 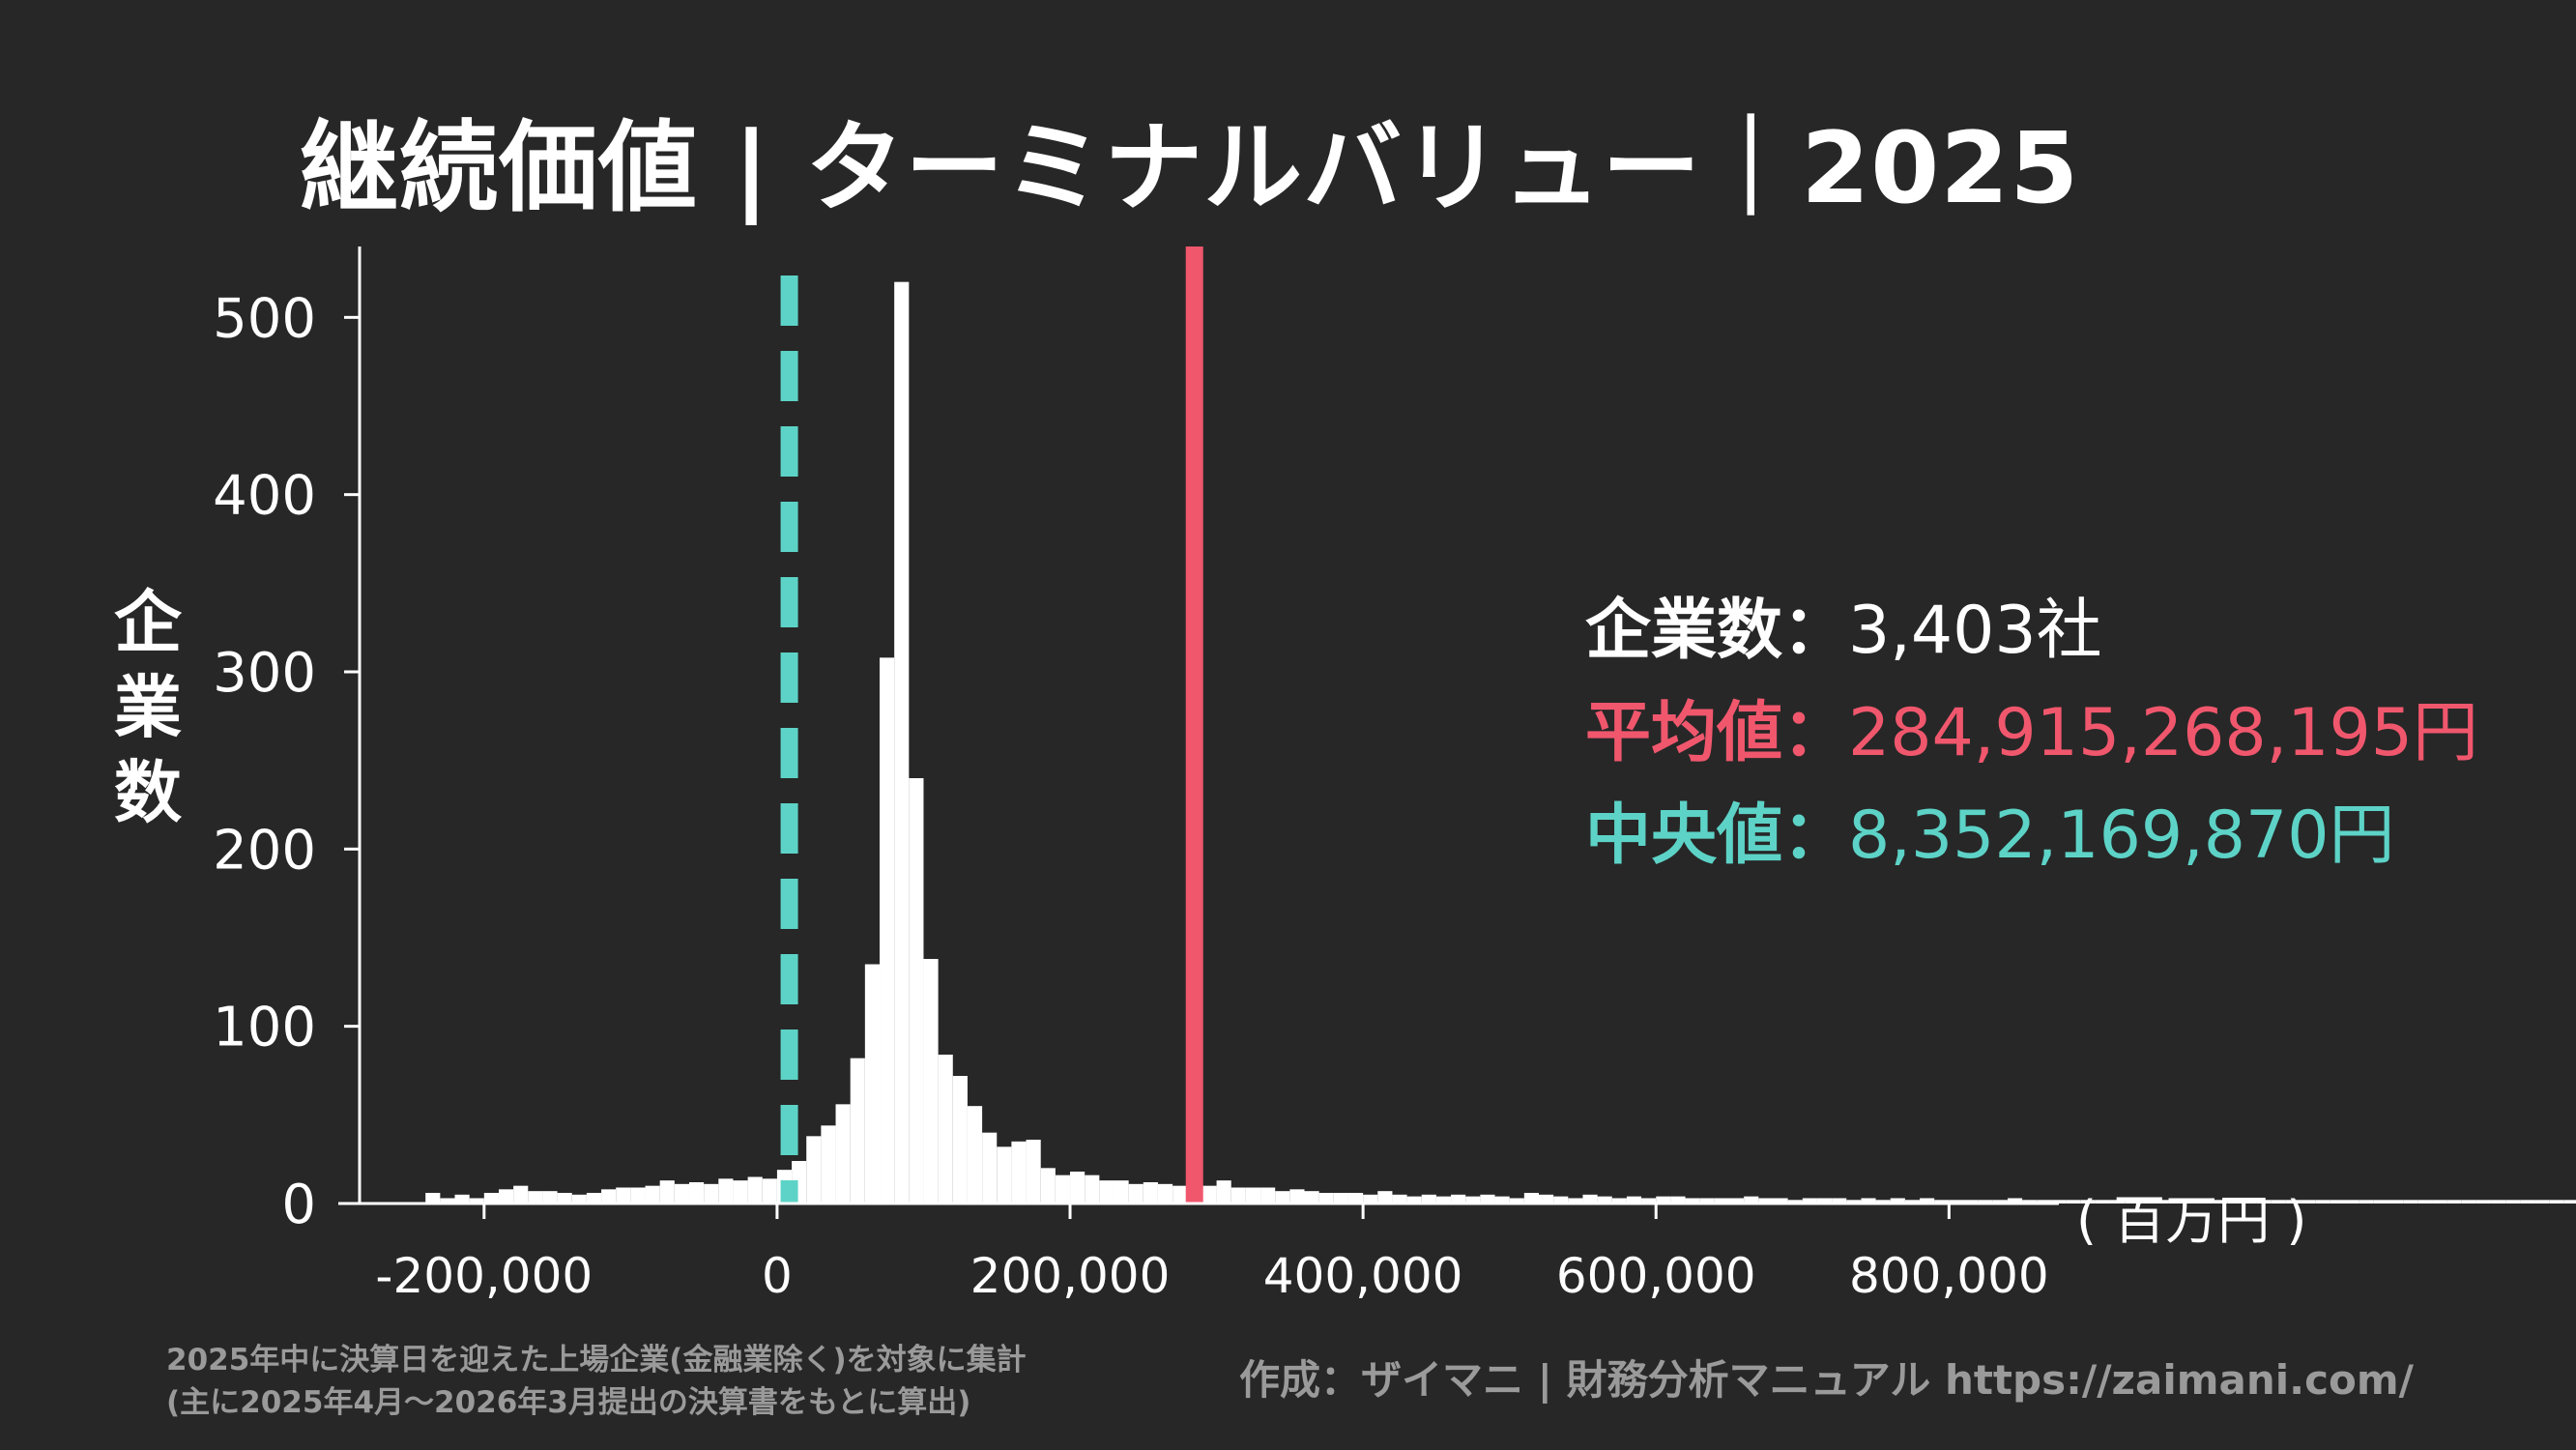 What do you see at coordinates (264, 497) in the screenshot?
I see `y-tick-label: 400` at bounding box center [264, 497].